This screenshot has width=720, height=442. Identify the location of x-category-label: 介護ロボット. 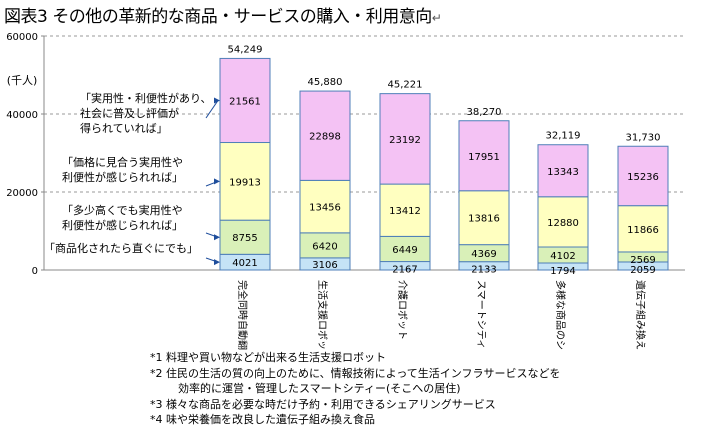
(402, 310).